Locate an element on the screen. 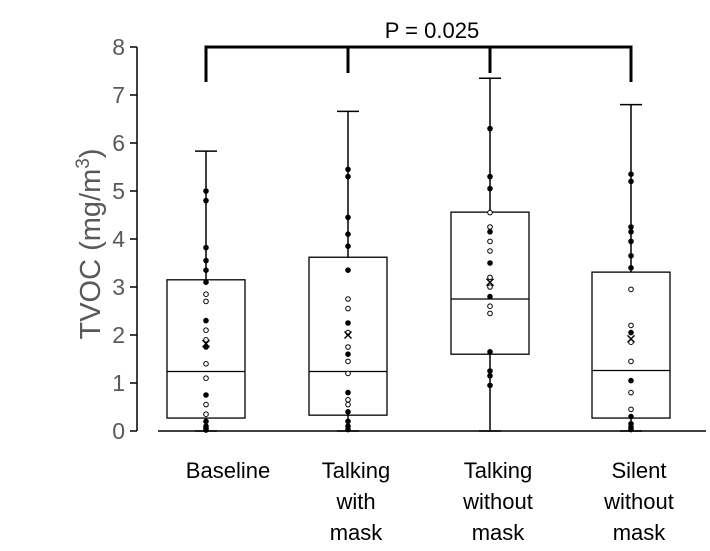 The width and height of the screenshot is (710, 551). category-label-line: with is located at coordinates (355, 501).